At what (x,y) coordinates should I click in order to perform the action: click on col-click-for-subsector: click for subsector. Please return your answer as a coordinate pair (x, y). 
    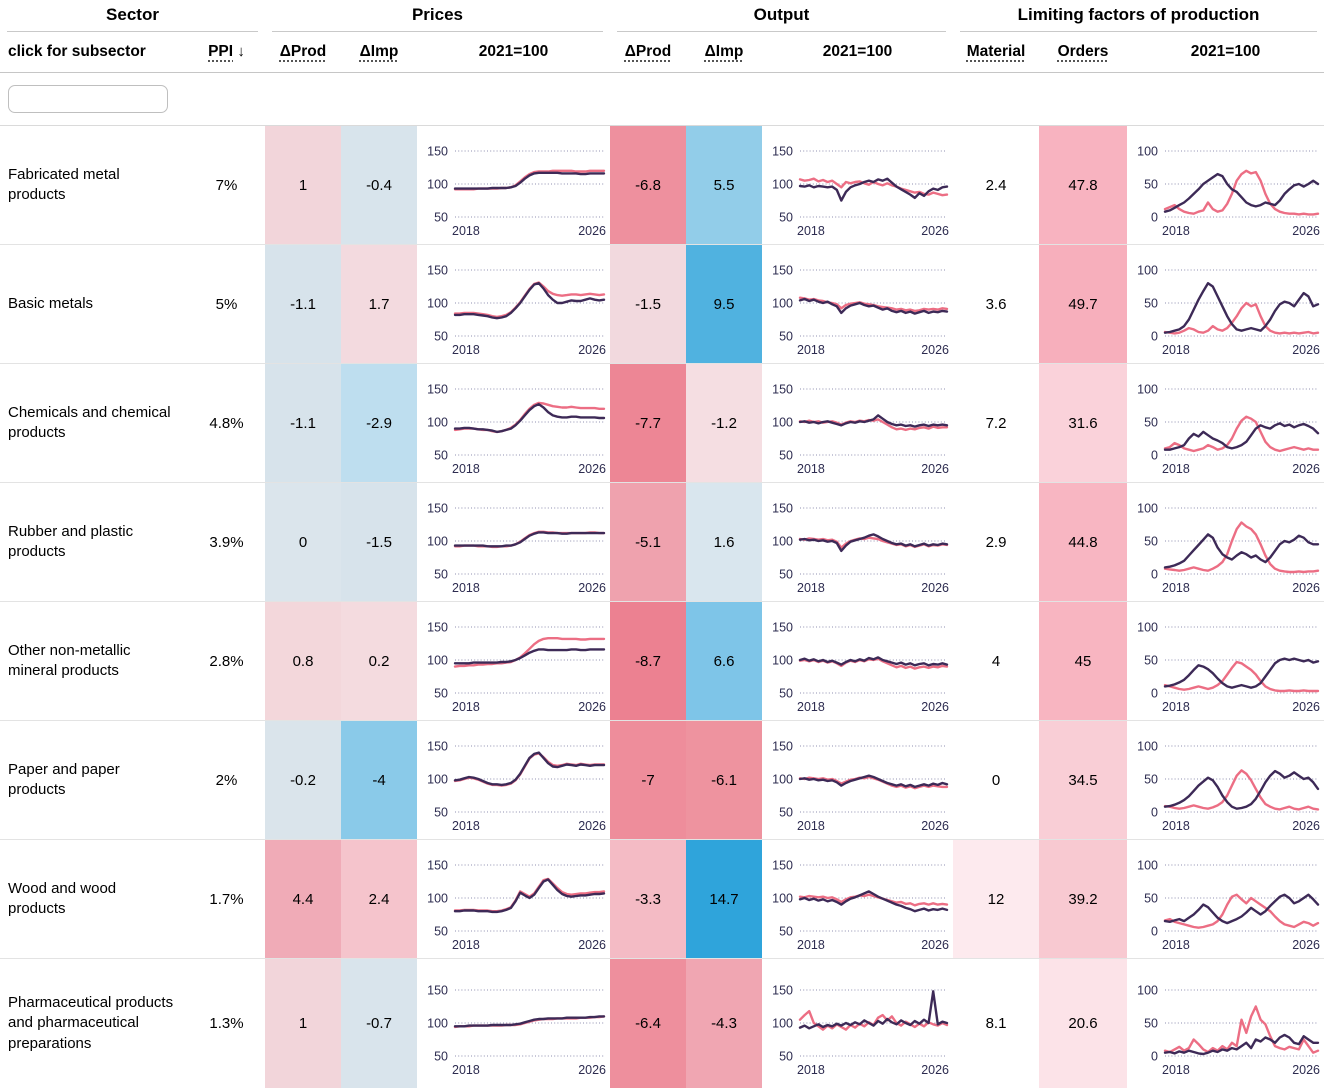
    Looking at the image, I should click on (77, 51).